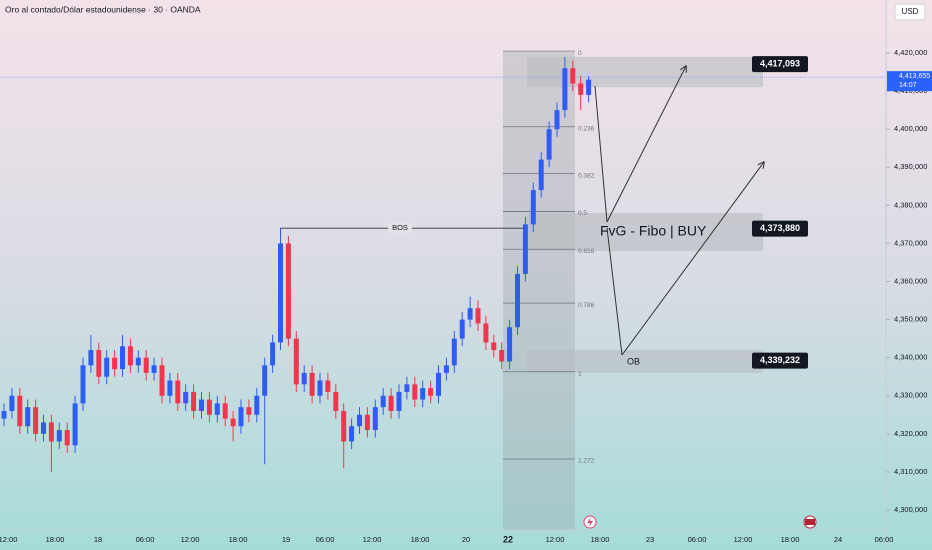 The width and height of the screenshot is (932, 550). I want to click on x-tick-label: 06:00, so click(145, 539).